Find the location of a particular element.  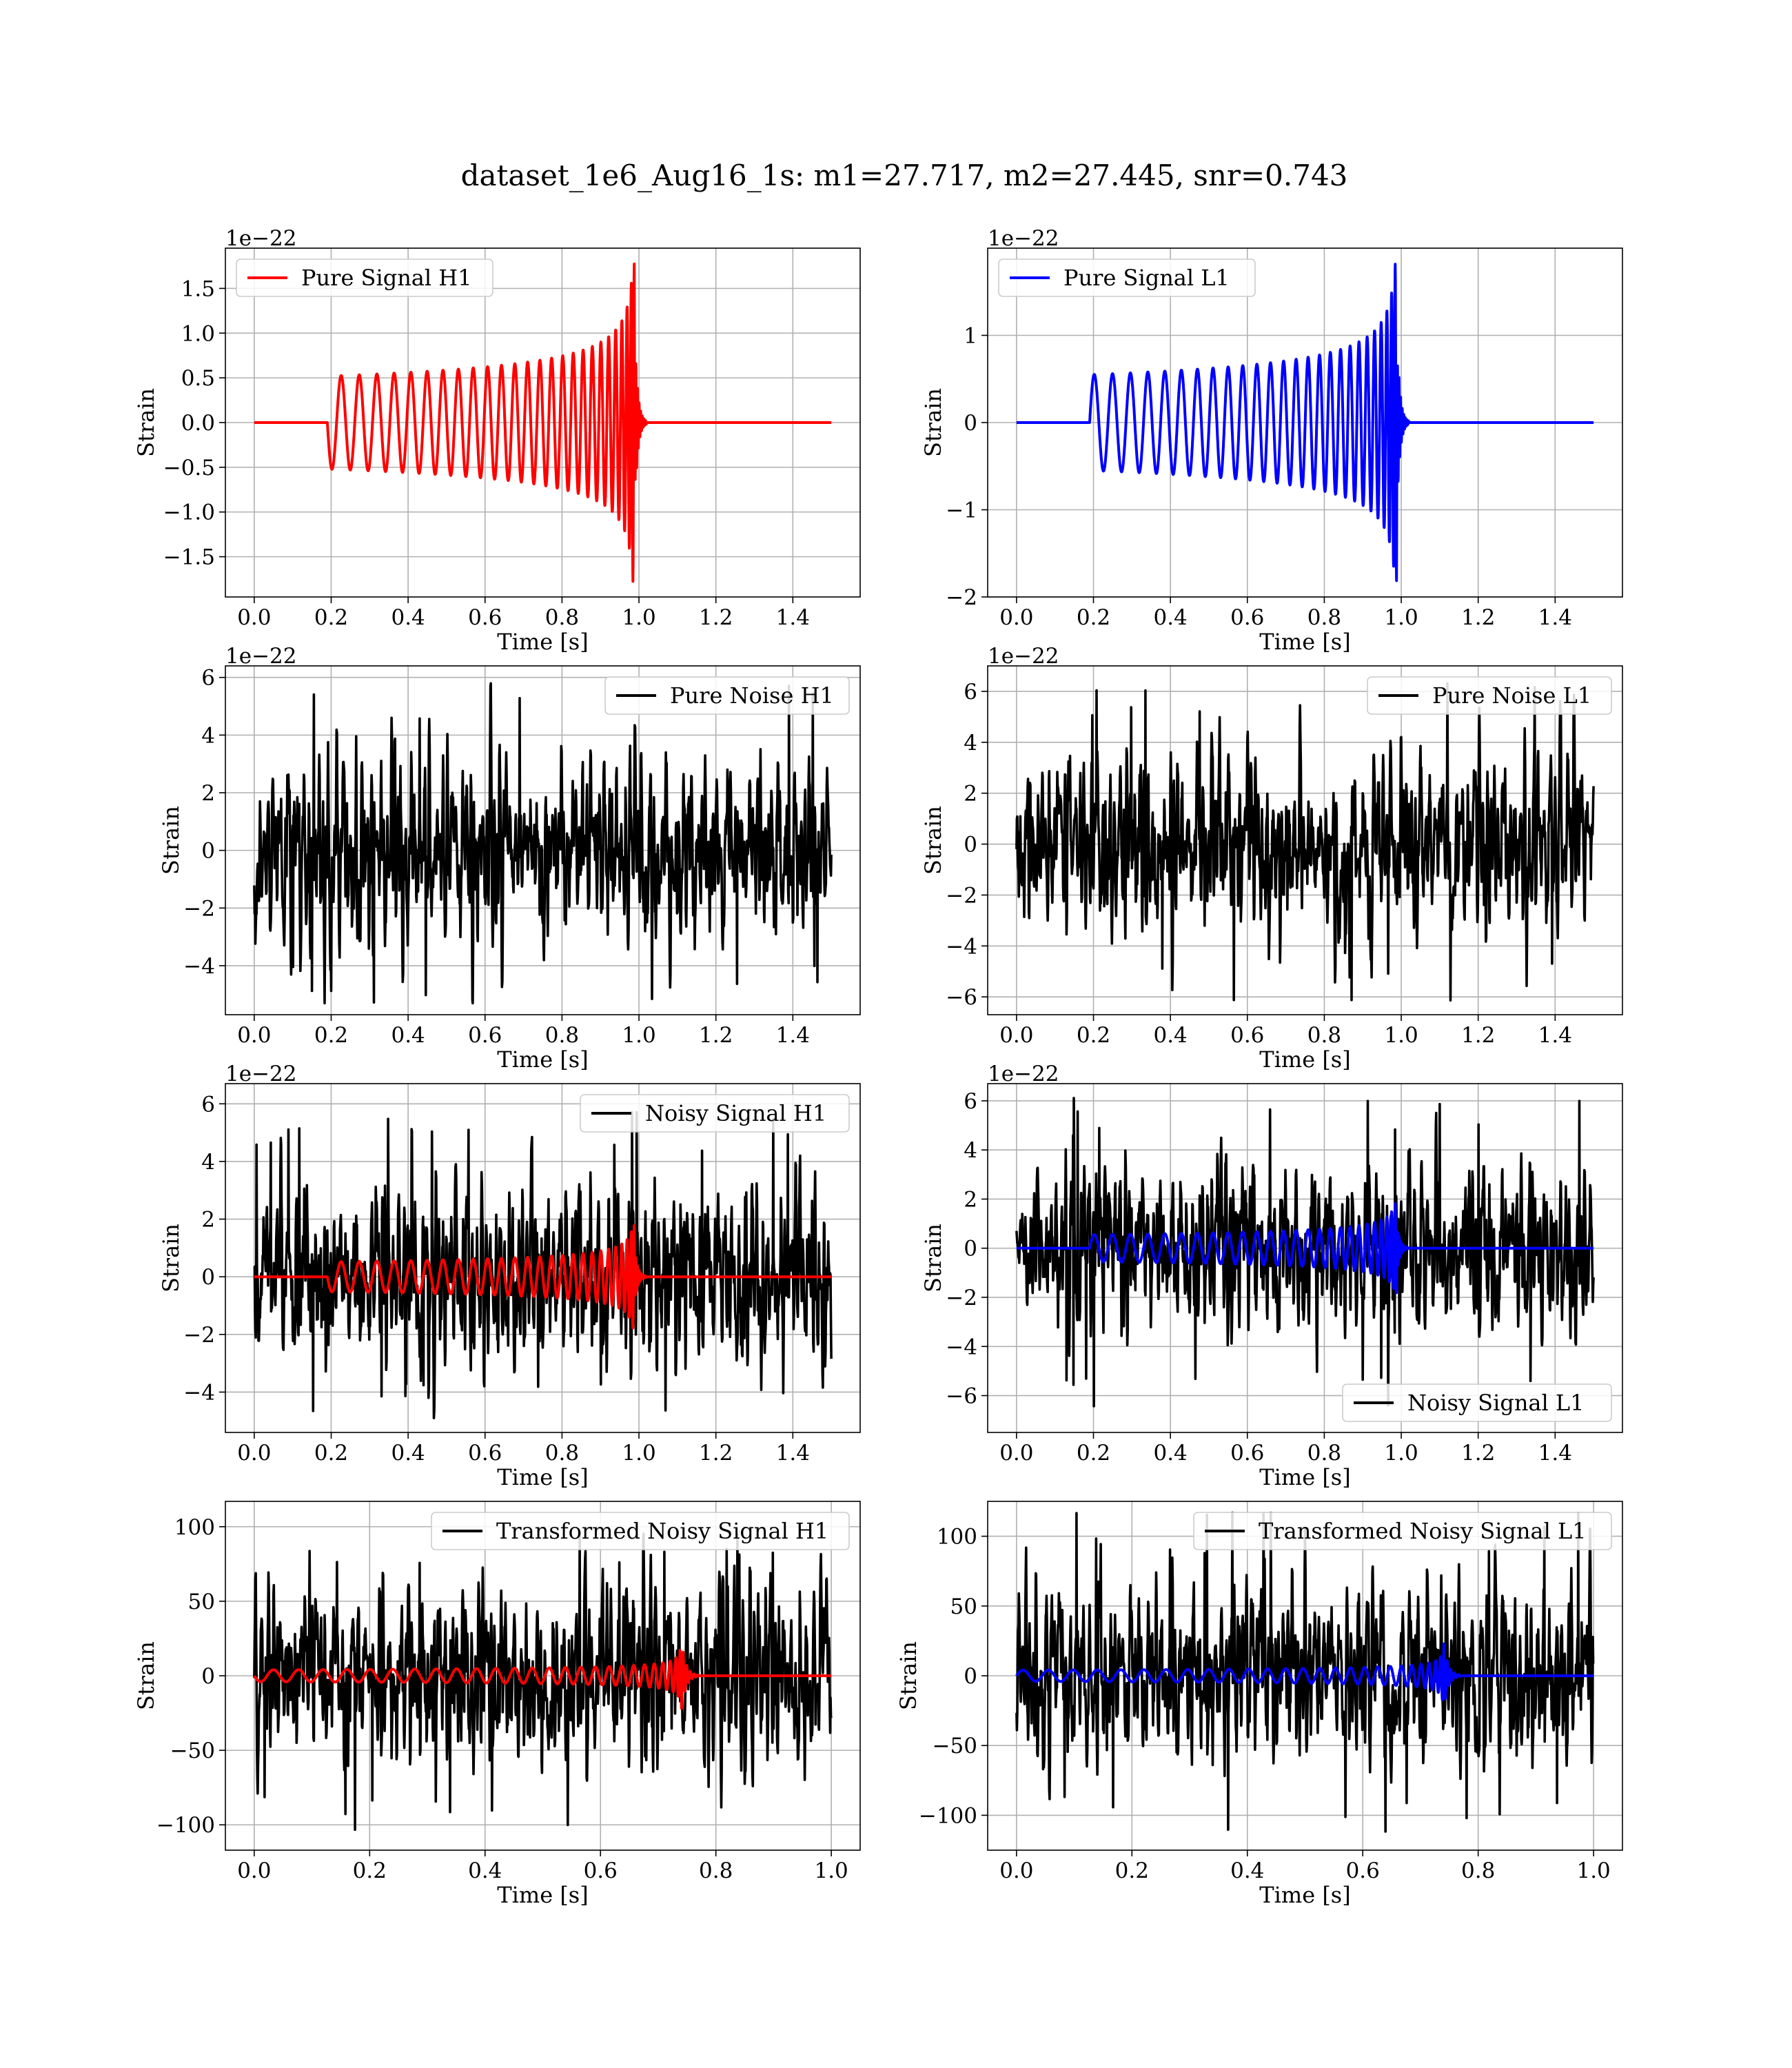

y-tick-label: −1.5 is located at coordinates (189, 557).